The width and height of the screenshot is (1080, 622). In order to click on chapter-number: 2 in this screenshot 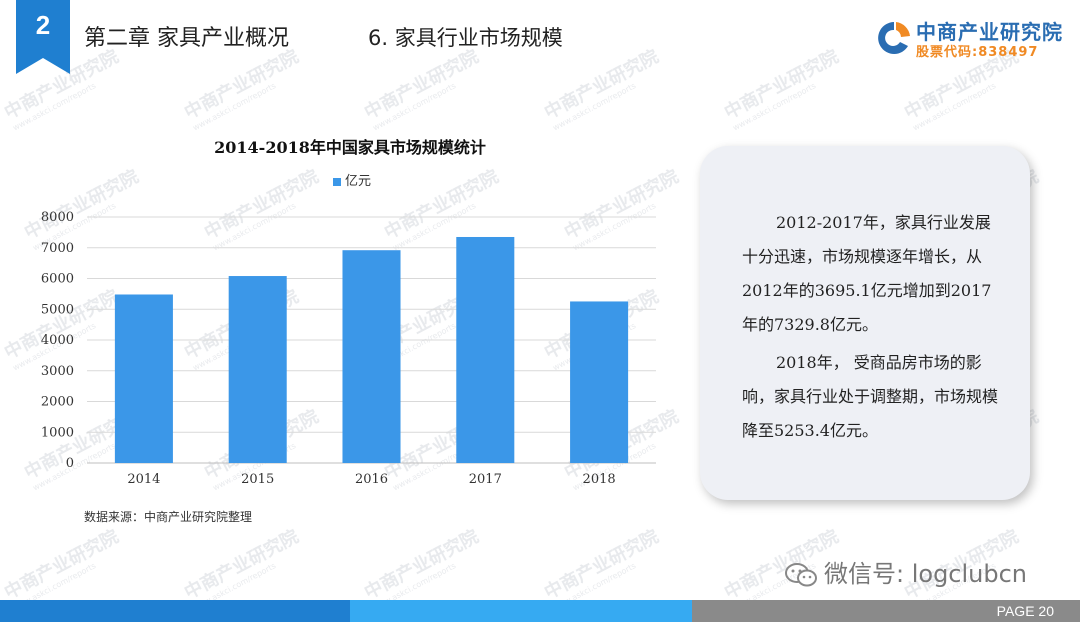, I will do `click(43, 25)`.